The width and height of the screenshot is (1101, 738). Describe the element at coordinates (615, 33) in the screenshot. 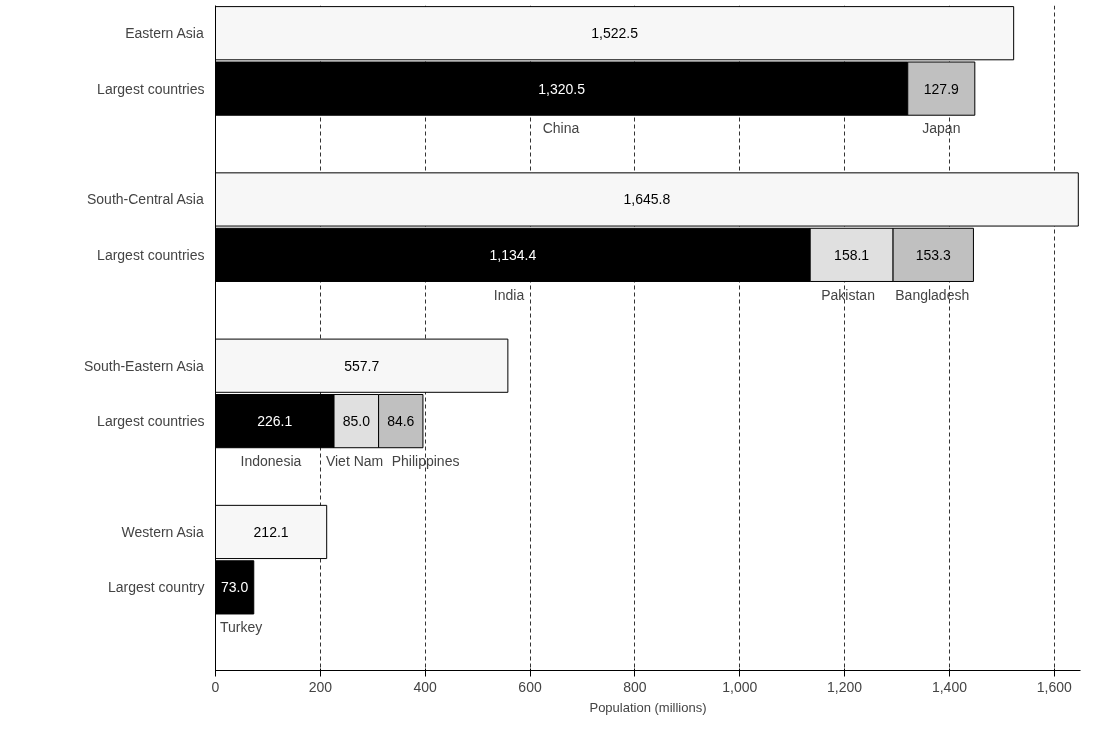

I see `data-label: 1,522.5` at that location.